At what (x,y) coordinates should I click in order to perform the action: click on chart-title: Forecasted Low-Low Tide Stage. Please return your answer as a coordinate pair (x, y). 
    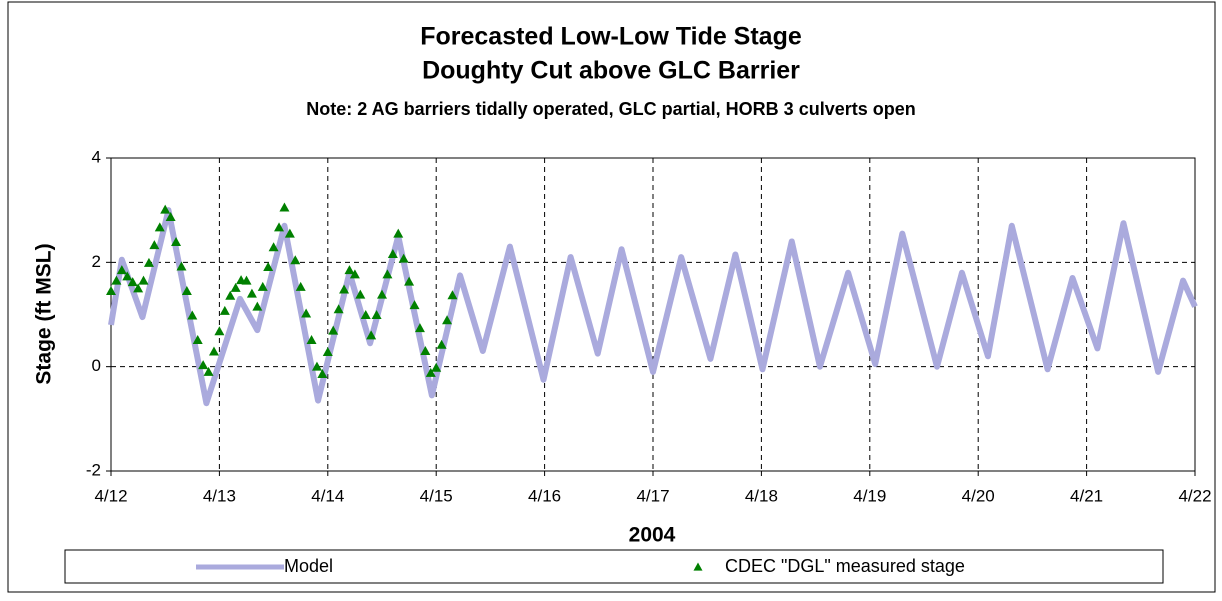
    Looking at the image, I should click on (611, 37).